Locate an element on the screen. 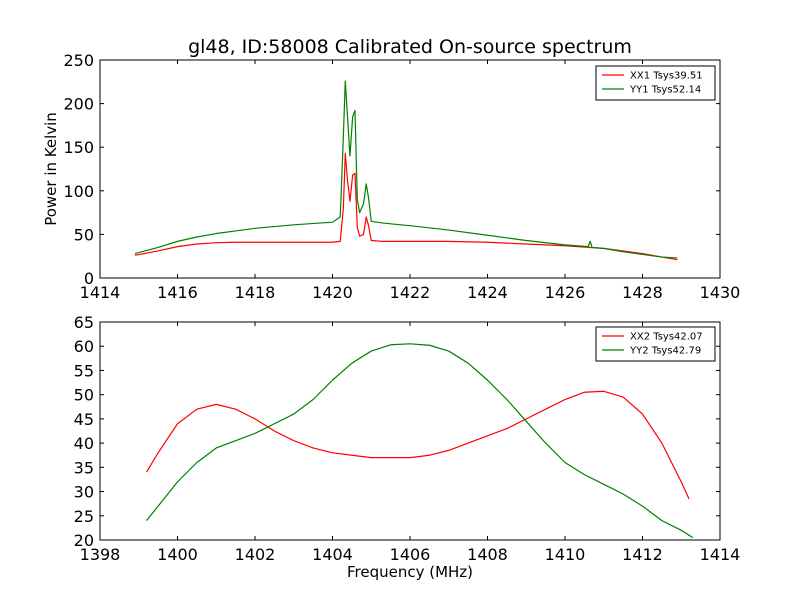 Image resolution: width=800 pixels, height=600 pixels. x-tick-label: 1404 is located at coordinates (332, 554).